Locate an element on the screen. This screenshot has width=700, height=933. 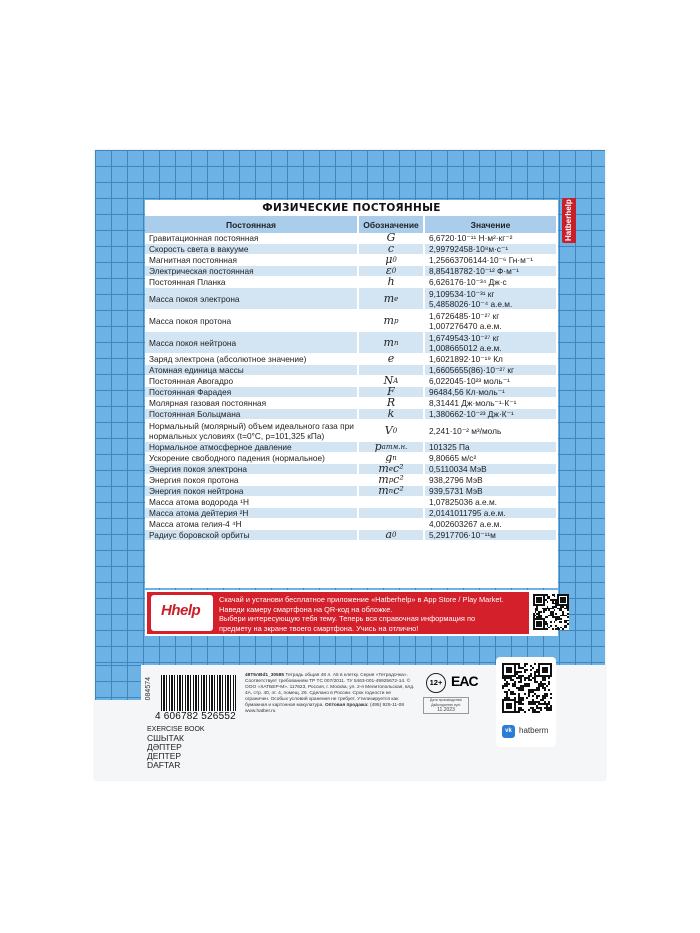
table-row: Энергия покоя протона m p c² 938,2796 МэВ is located at coordinates (351, 480).